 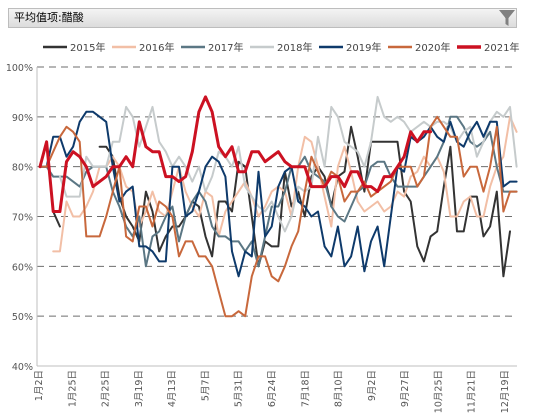 I want to click on filter-label: 平均值项:醋酸, so click(x=49, y=17).